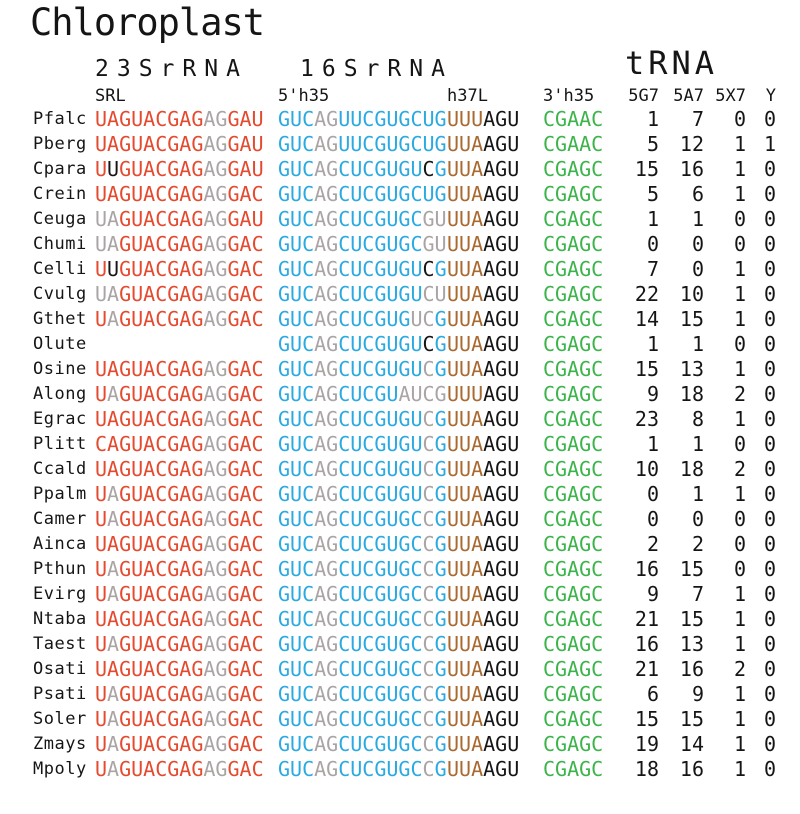  I want to click on h35-5prime-sequence: GUCAGUUCGUGCUG, so click(362, 144).